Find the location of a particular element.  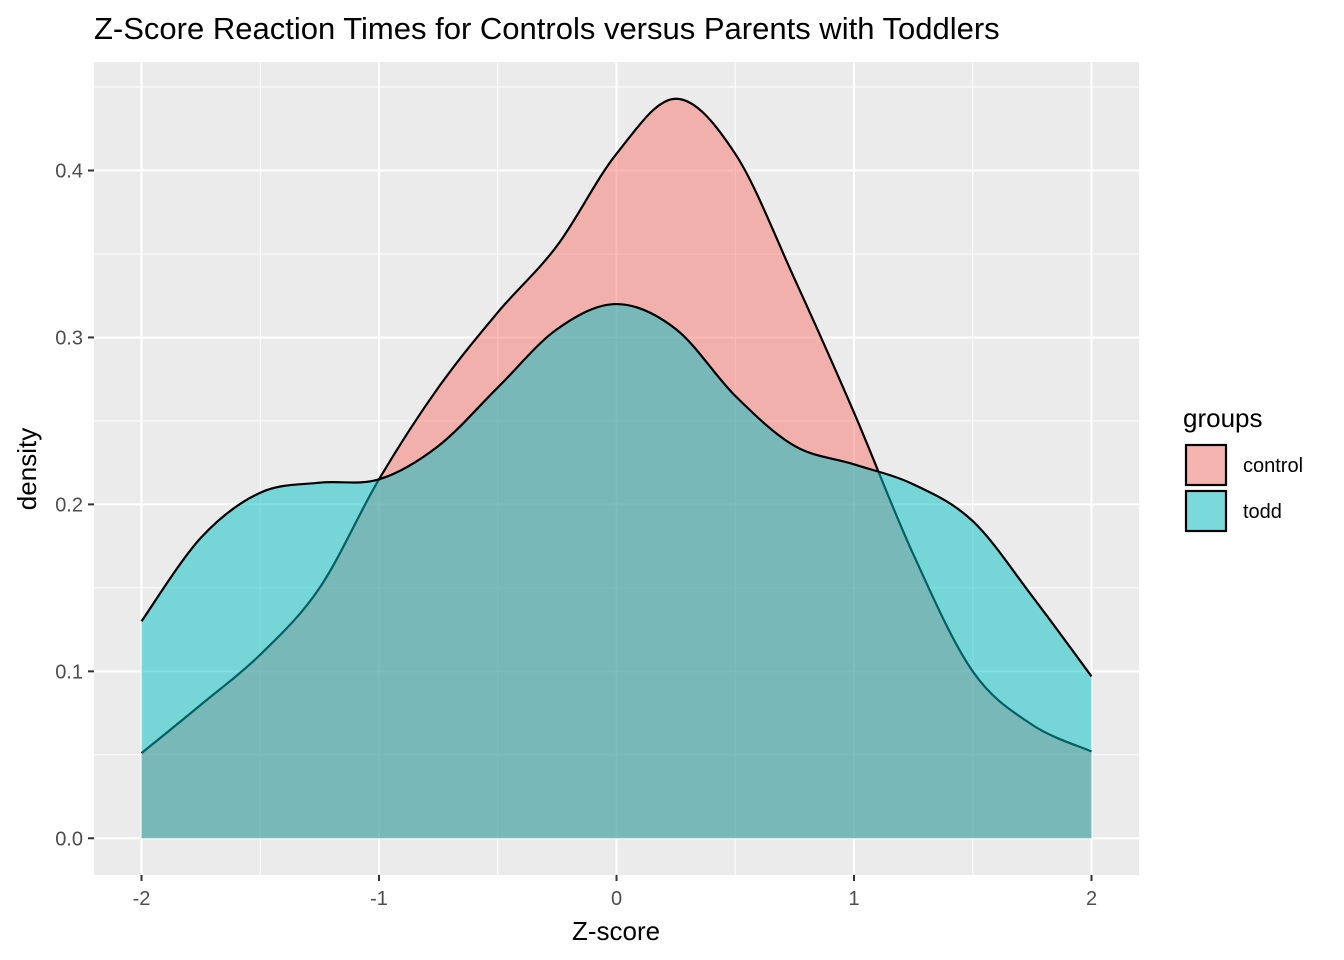

y-axis-title: density is located at coordinates (27, 469).